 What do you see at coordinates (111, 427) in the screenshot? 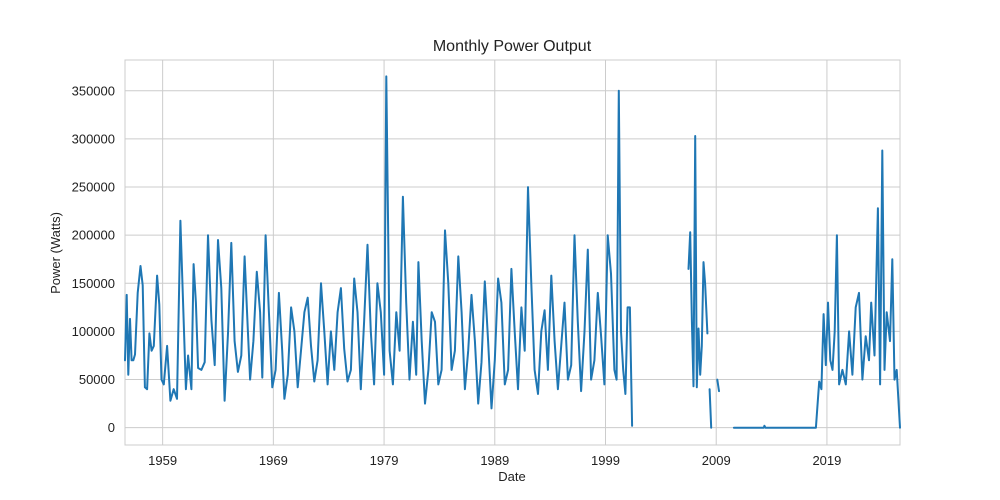
I see `y-tick-label: 0` at bounding box center [111, 427].